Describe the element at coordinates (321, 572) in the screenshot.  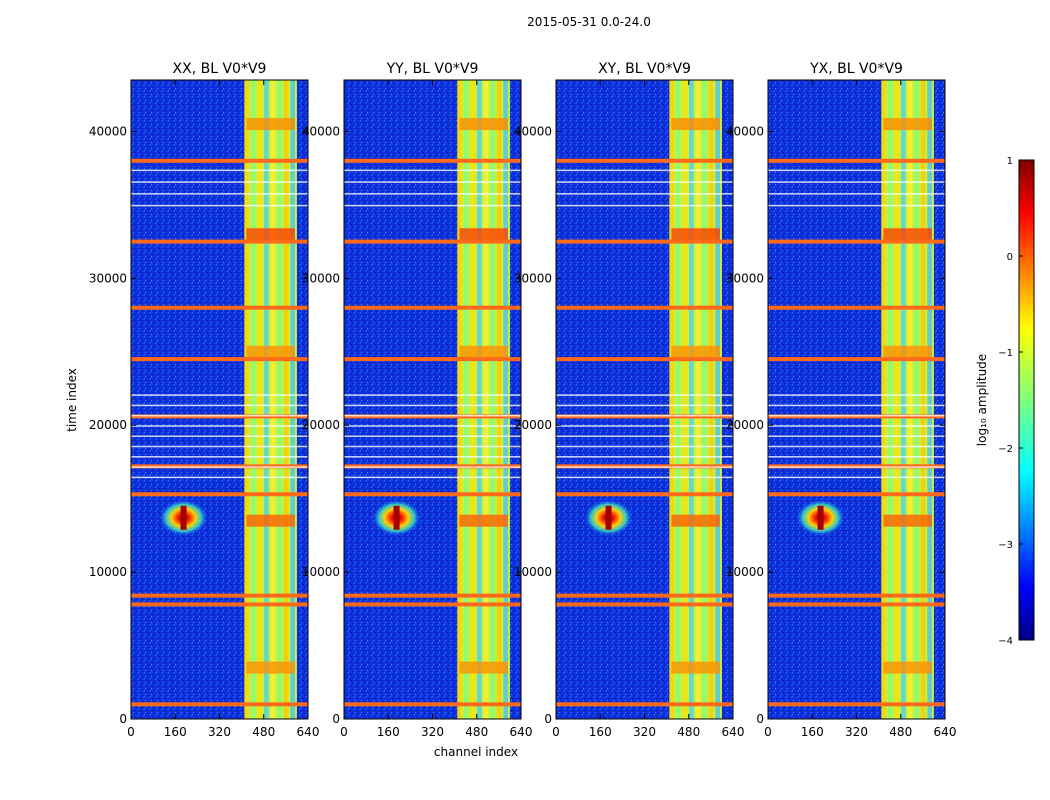
I see `y-tick-label: 10000` at that location.